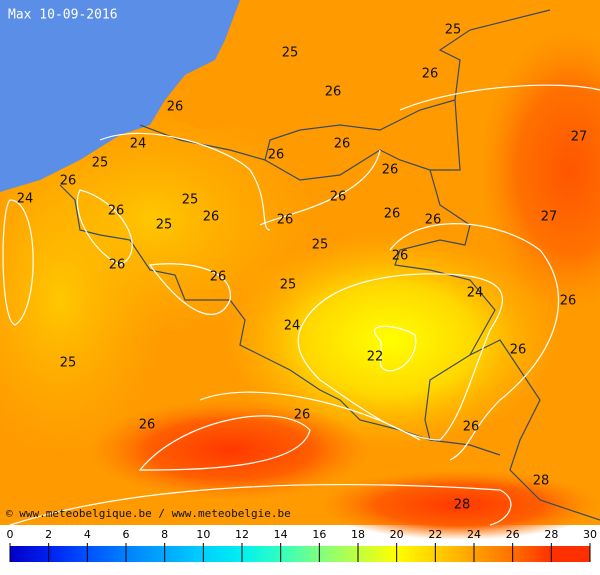  Describe the element at coordinates (358, 534) in the screenshot. I see `colorbar-tick-label: 18` at that location.